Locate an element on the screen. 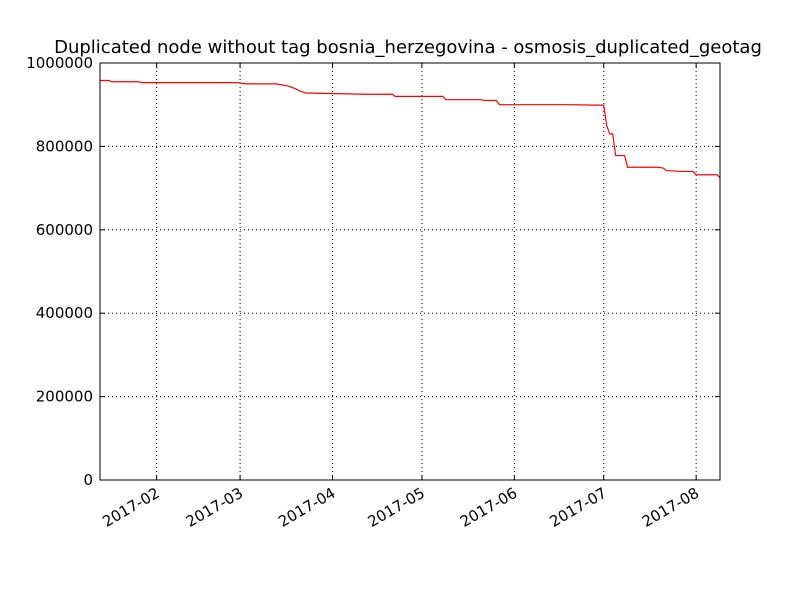  x-tick-label: 2017-04 is located at coordinates (306, 507).